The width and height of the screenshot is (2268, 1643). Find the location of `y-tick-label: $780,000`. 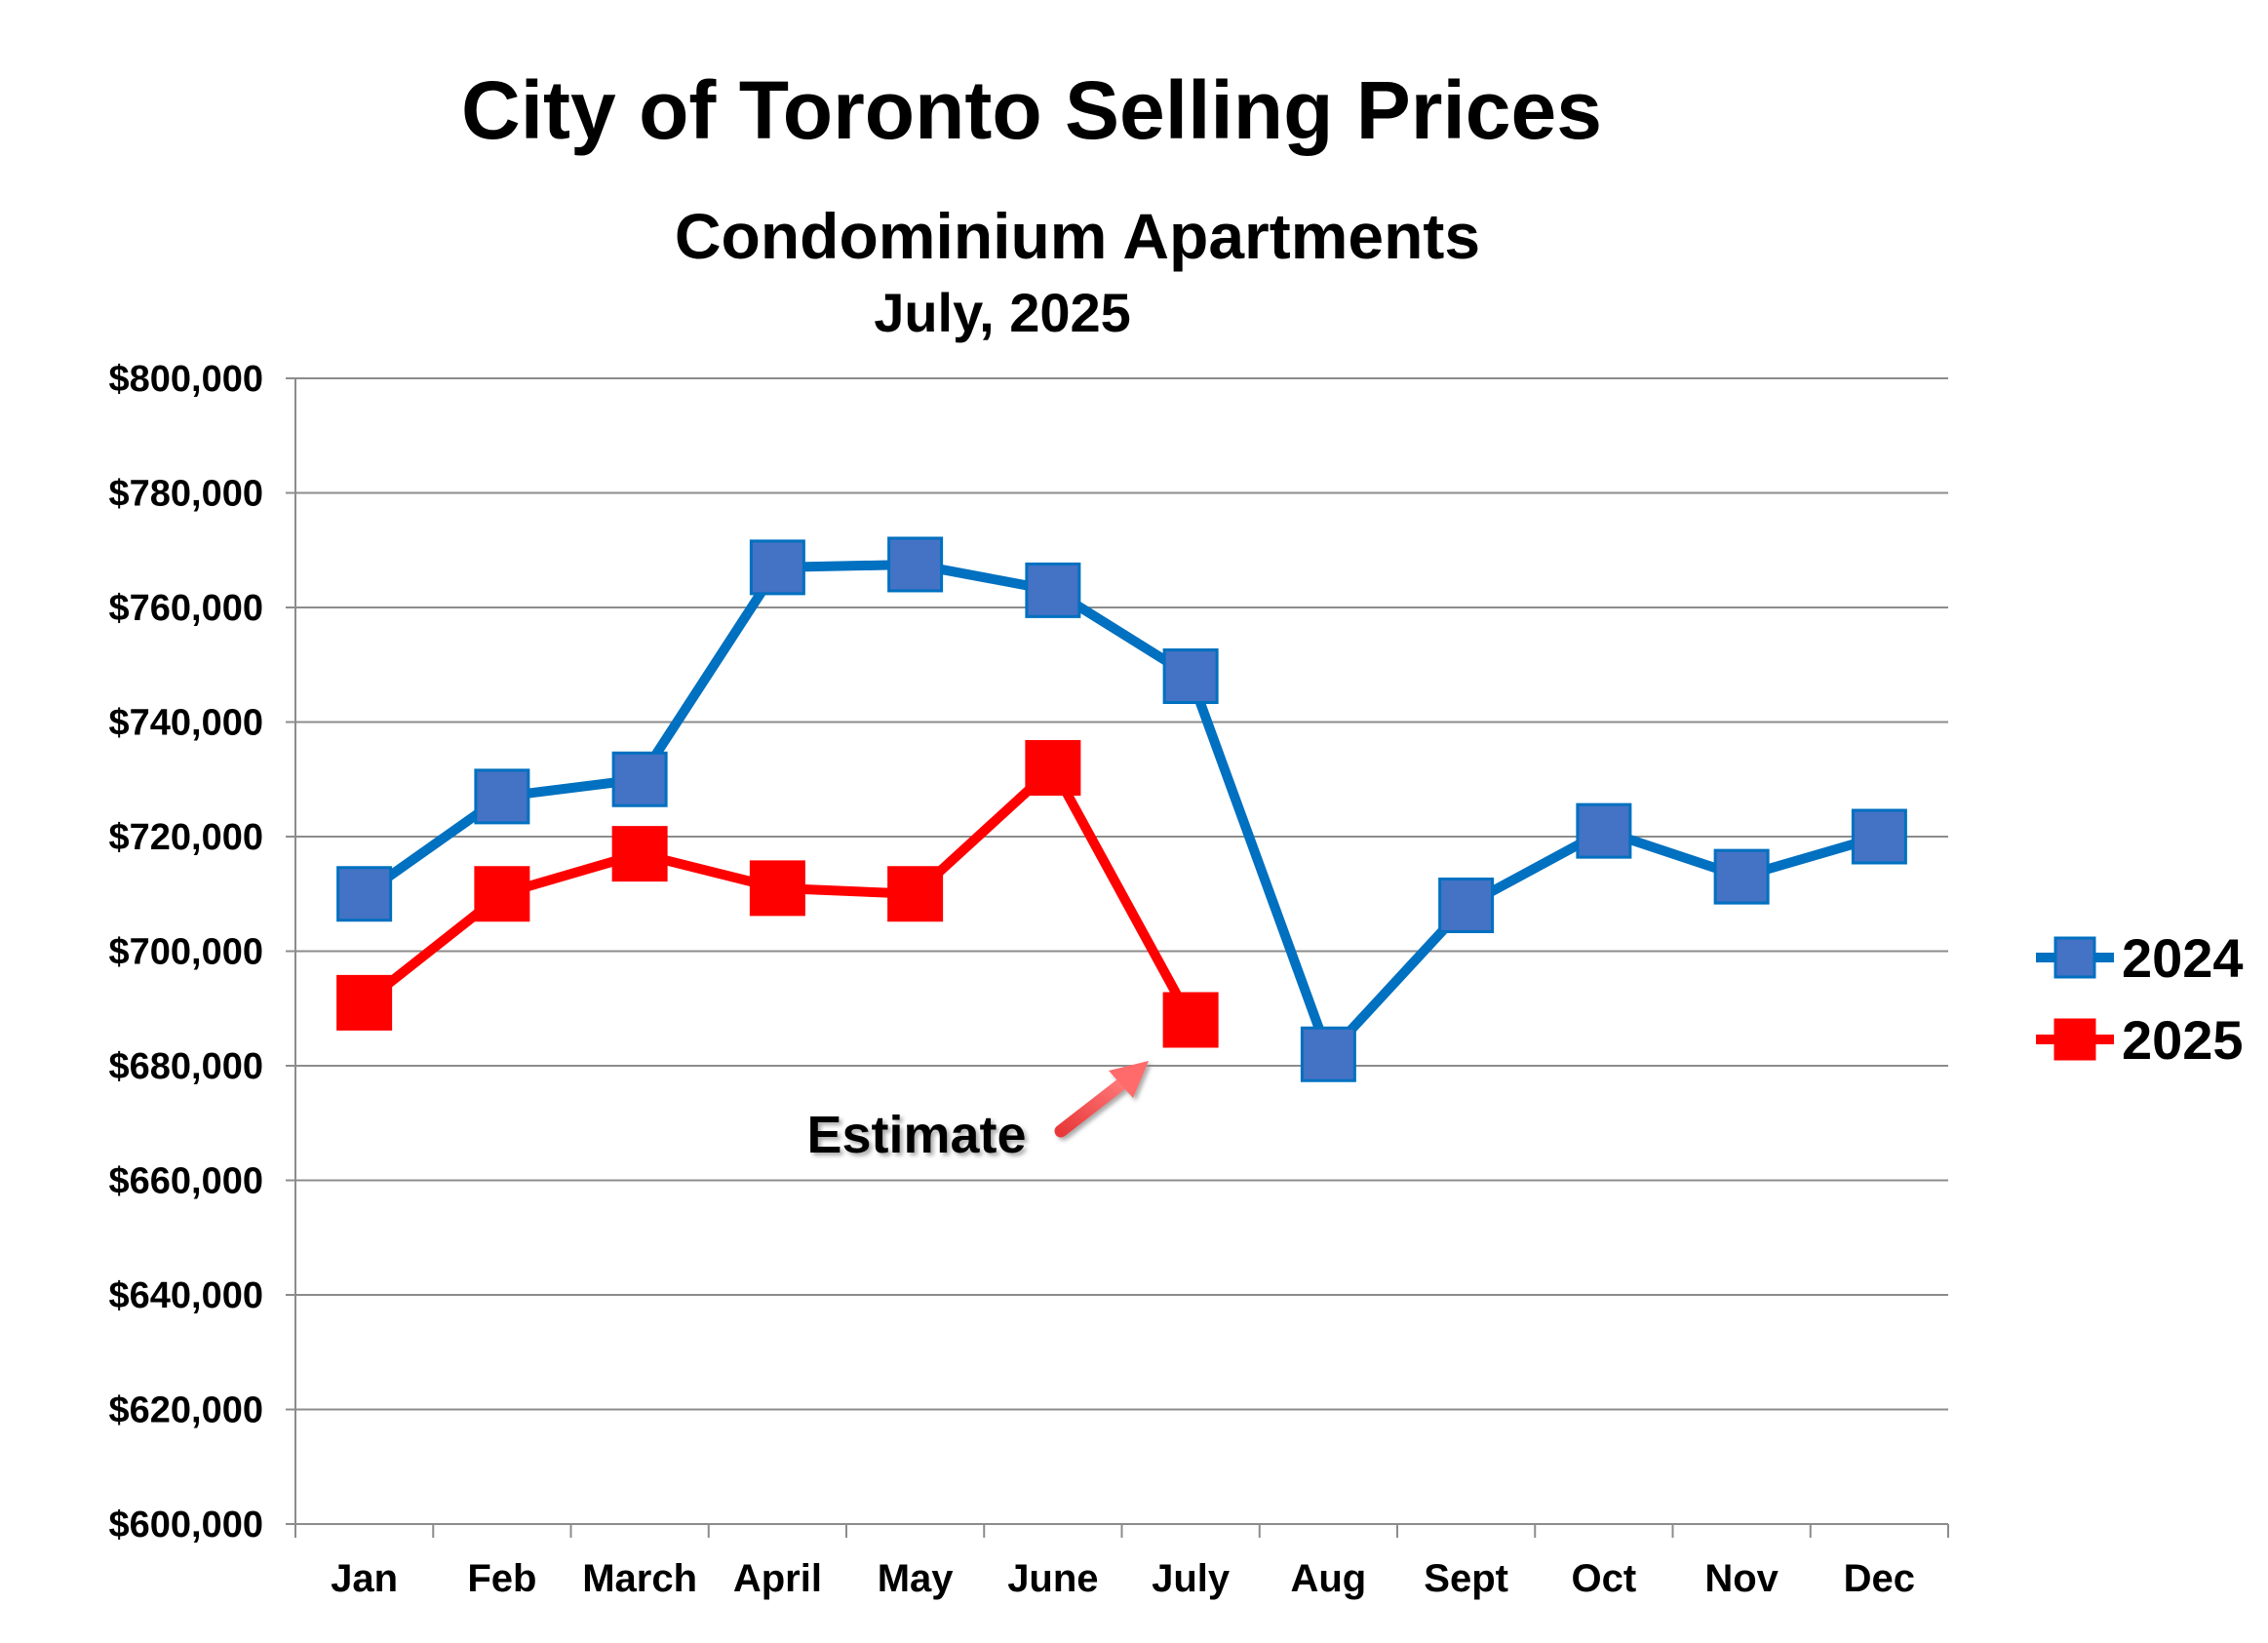

y-tick-label: $780,000 is located at coordinates (187, 495).